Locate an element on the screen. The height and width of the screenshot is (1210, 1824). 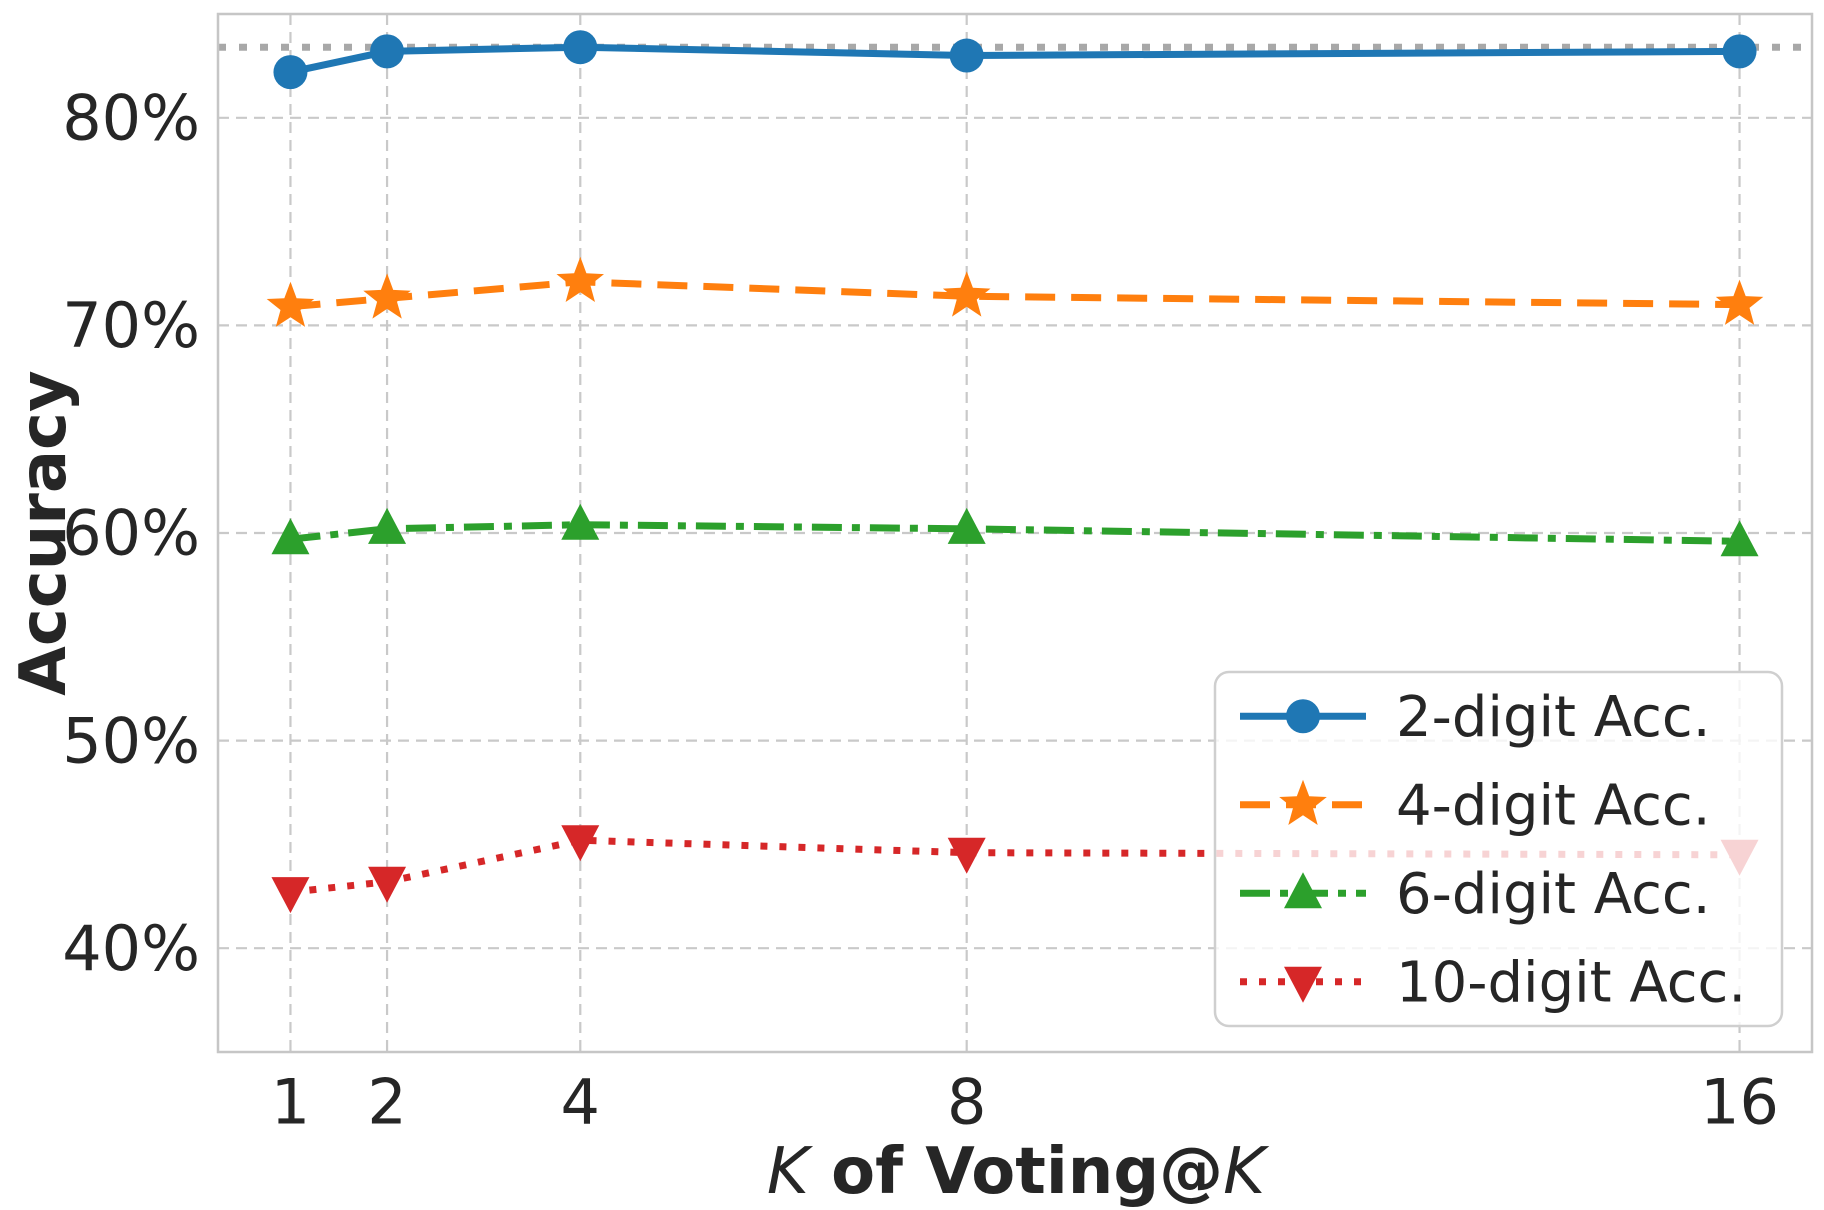
legend-entry-2-digit-acc: 2-digit Acc. is located at coordinates (1475, 717).